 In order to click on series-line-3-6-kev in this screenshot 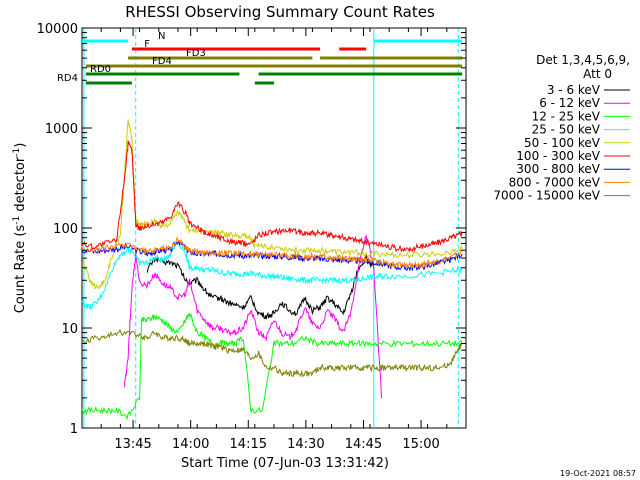, I will do `click(260, 286)`.